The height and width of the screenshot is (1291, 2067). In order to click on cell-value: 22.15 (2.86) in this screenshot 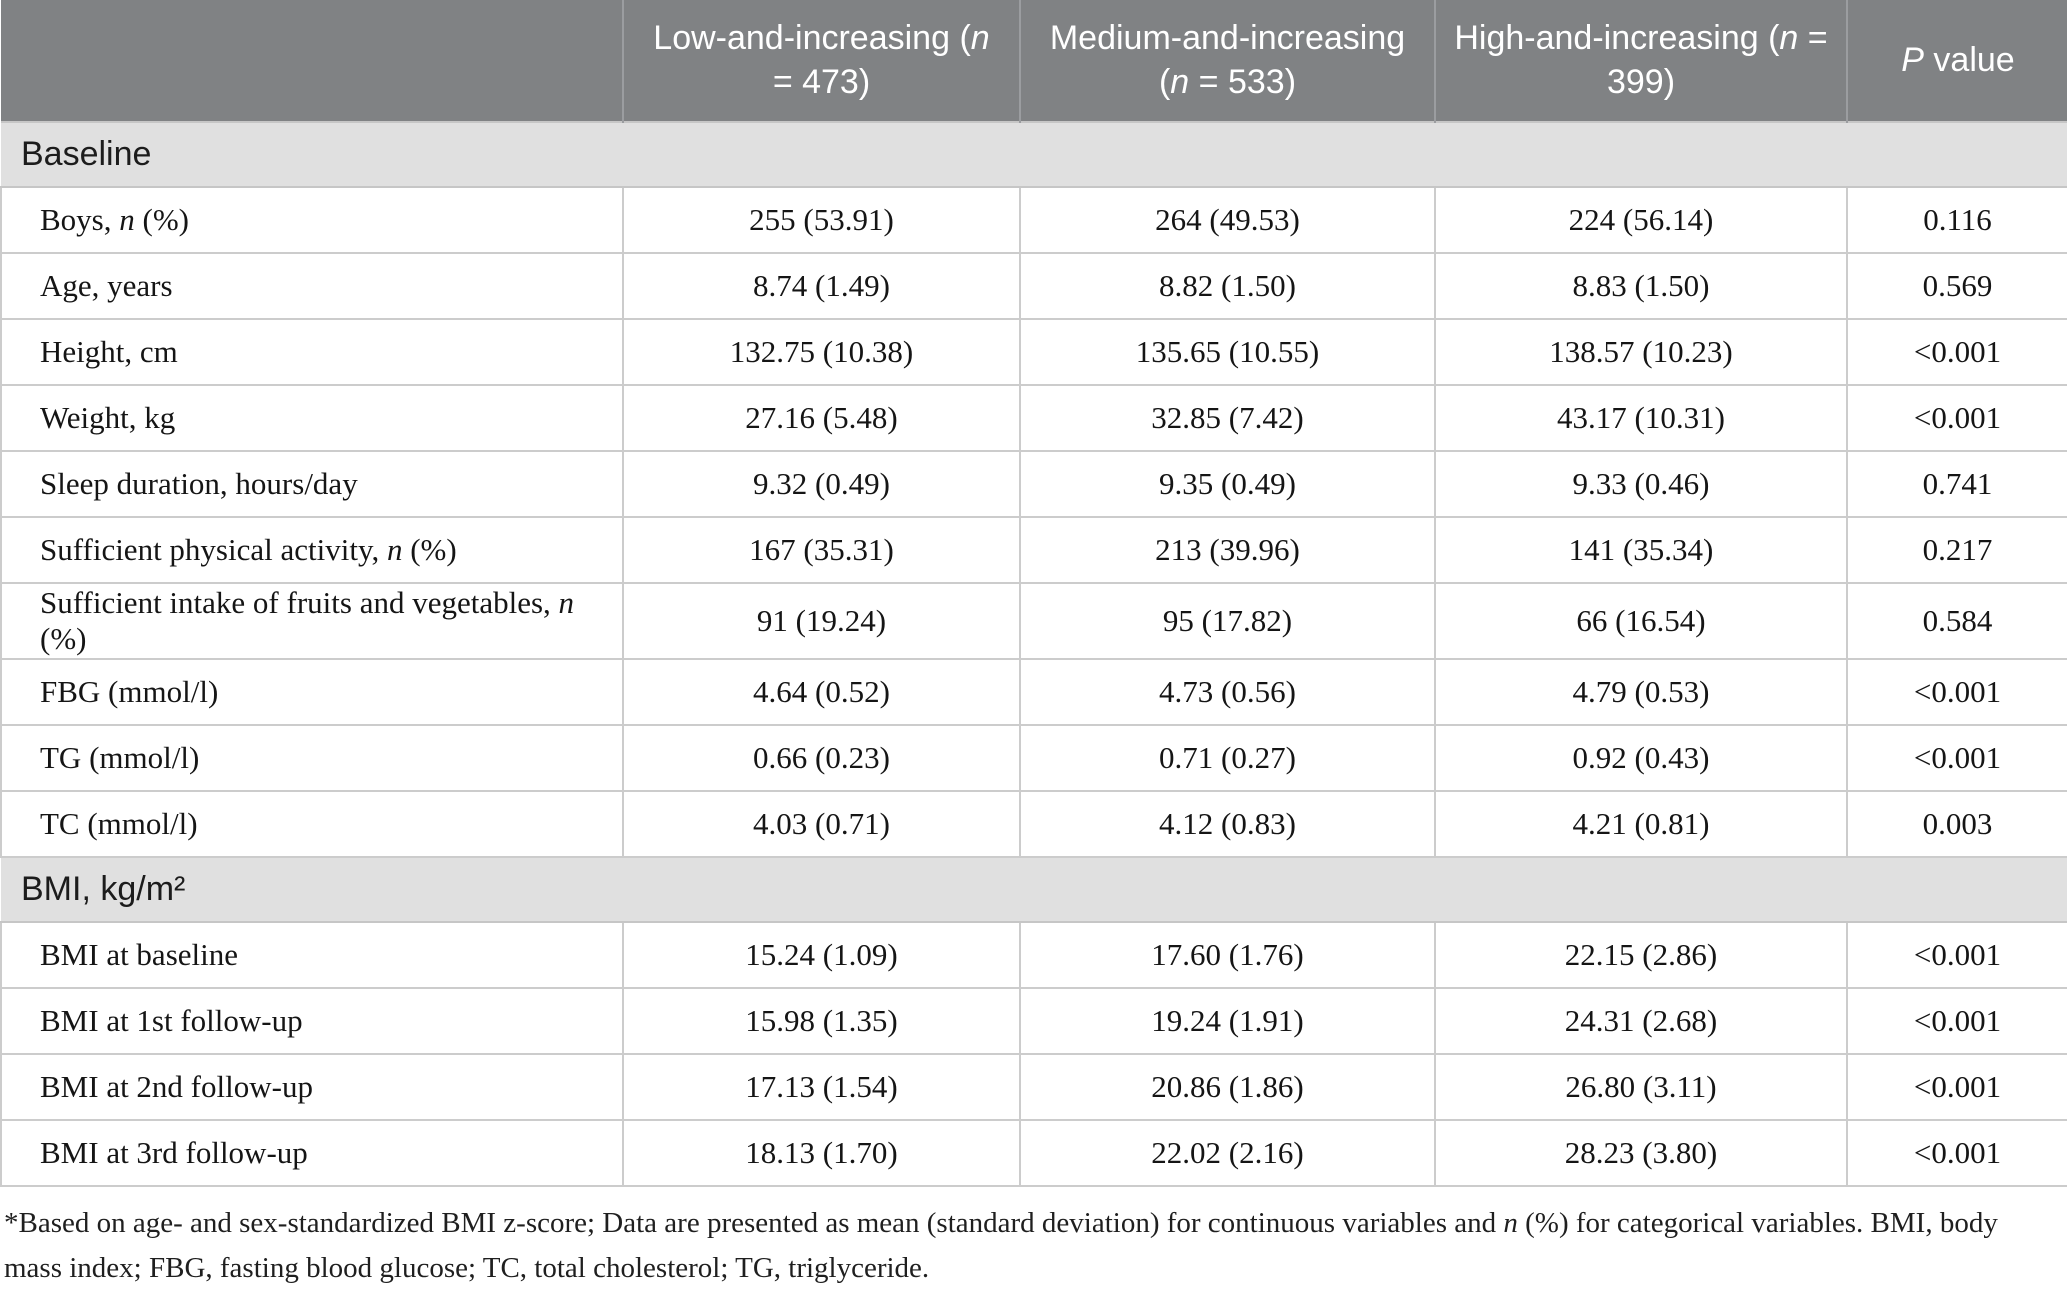, I will do `click(1641, 955)`.